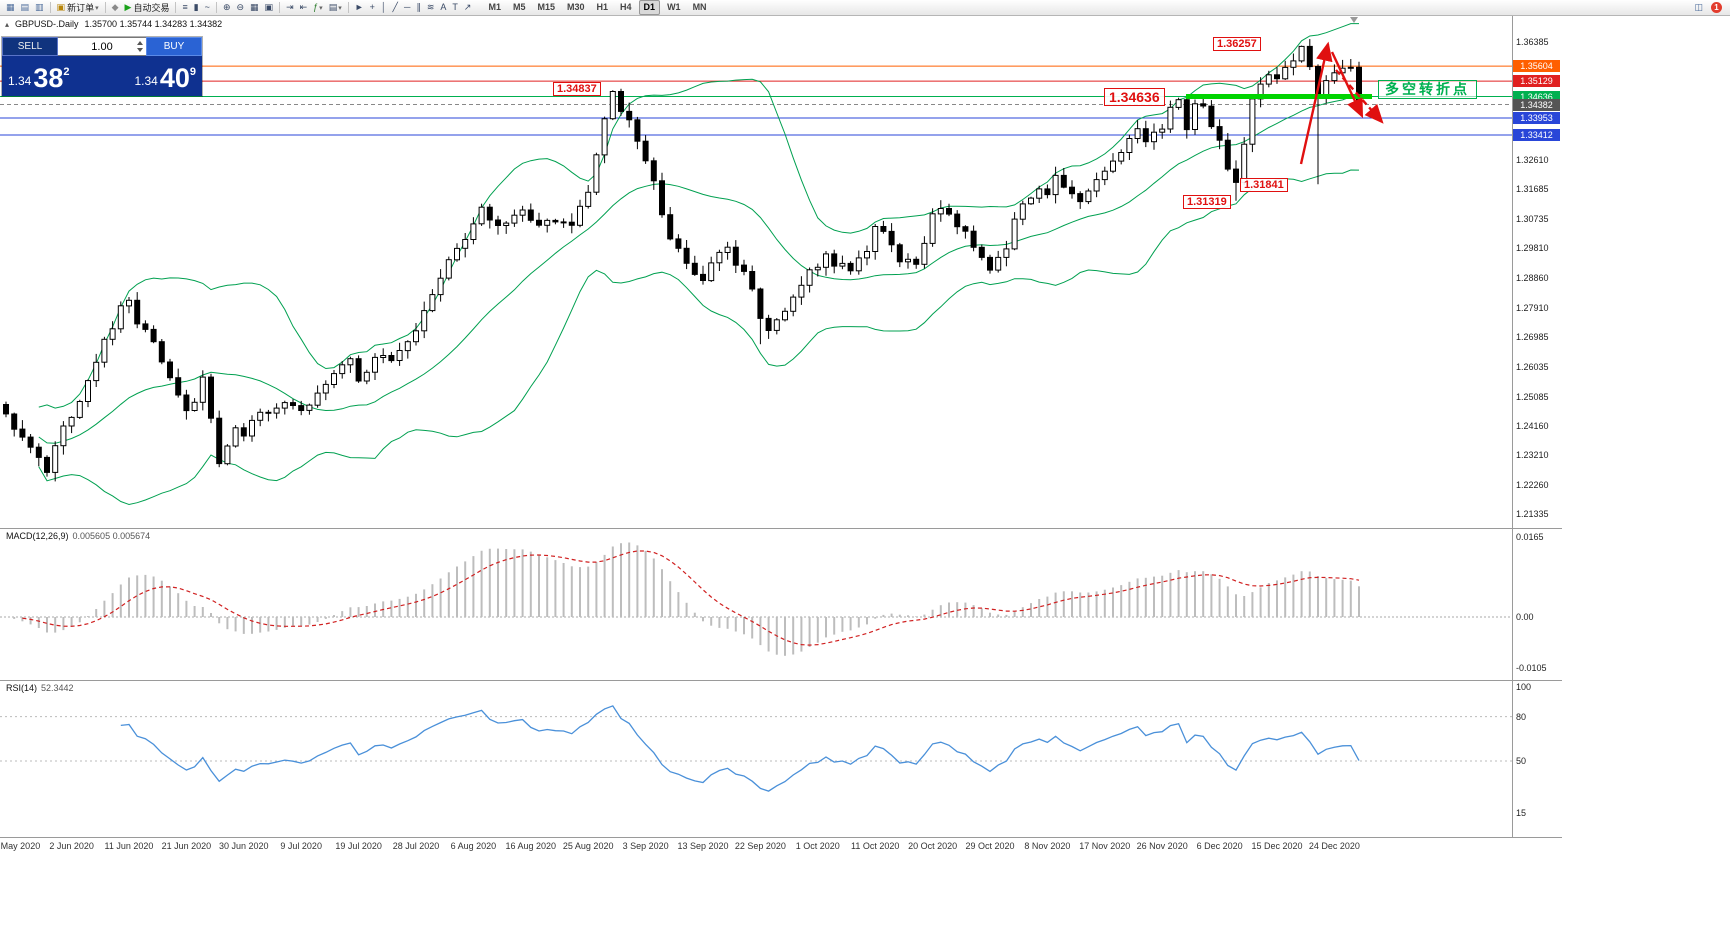  I want to click on cascade-windows-icon: ▣, so click(269, 7).